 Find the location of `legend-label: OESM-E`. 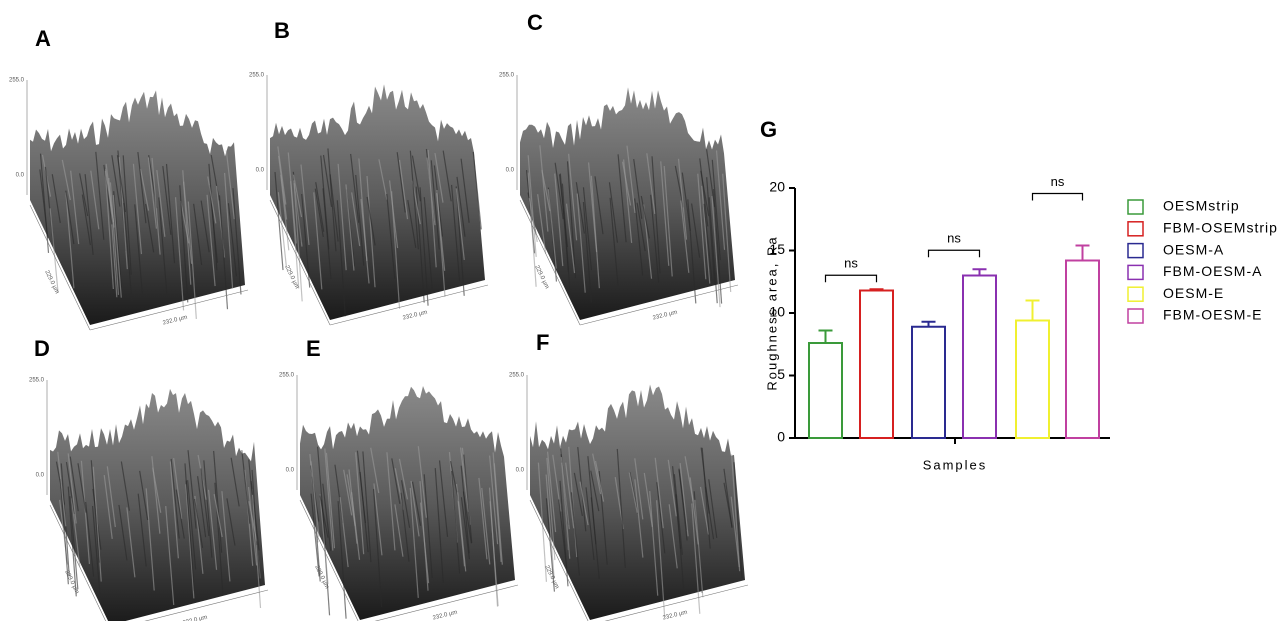

legend-label: OESM-E is located at coordinates (1193, 293).